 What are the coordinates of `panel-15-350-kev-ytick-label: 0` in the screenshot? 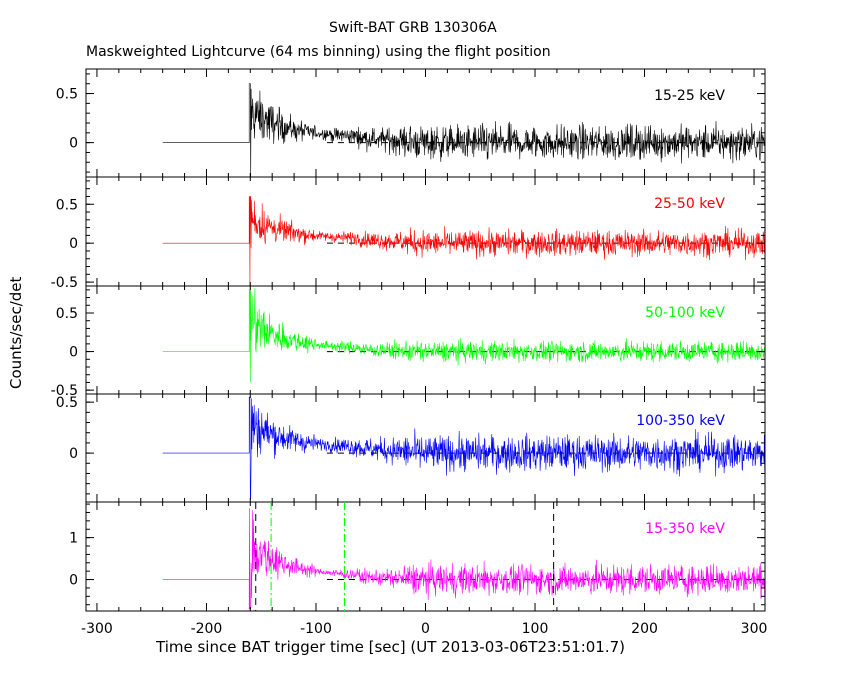 It's located at (73, 581).